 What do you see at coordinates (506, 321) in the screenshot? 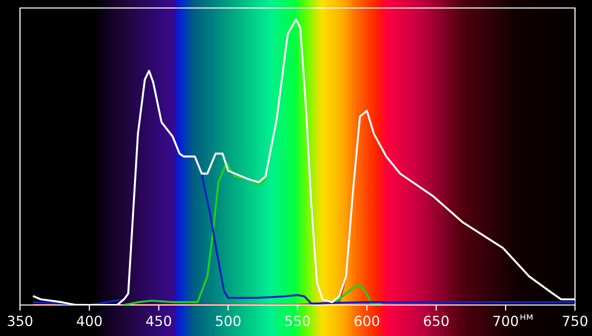
I see `x-tick-label: 700` at bounding box center [506, 321].